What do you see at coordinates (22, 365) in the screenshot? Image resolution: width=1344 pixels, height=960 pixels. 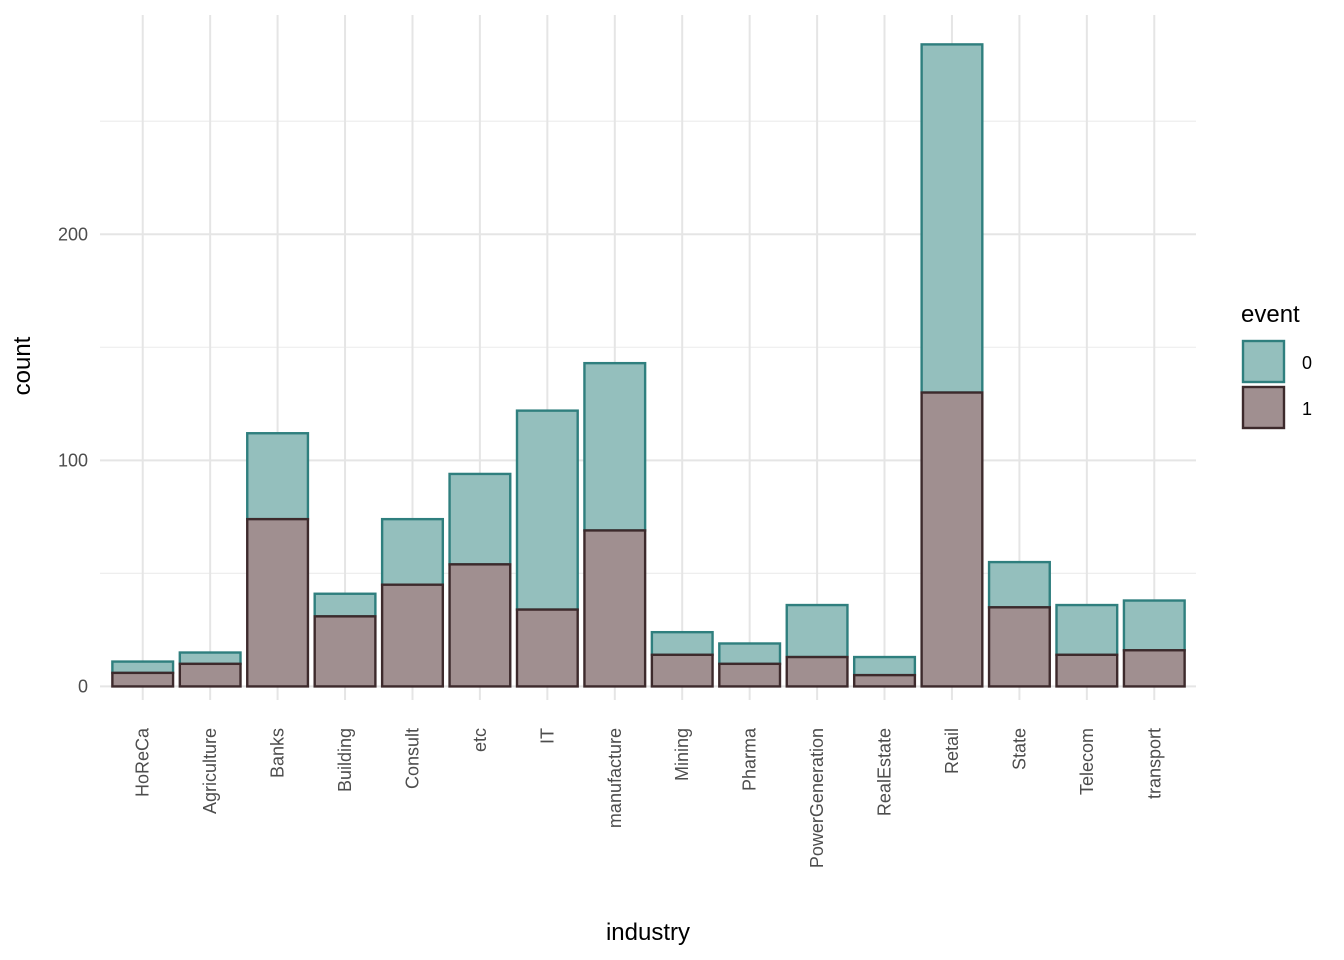 I see `y-axis-title: count` at bounding box center [22, 365].